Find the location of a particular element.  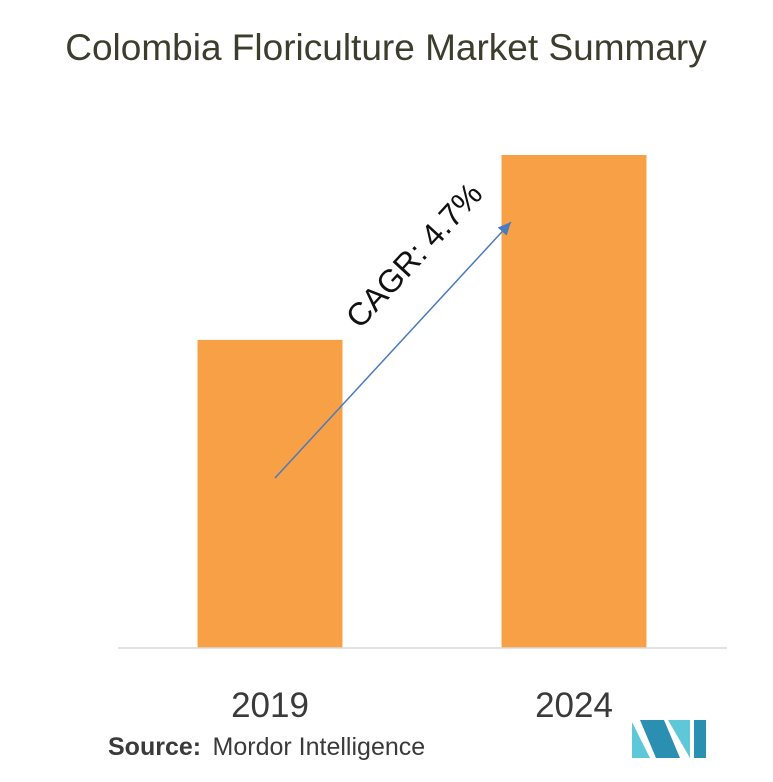

mordor-intelligence-logo is located at coordinates (669, 739).